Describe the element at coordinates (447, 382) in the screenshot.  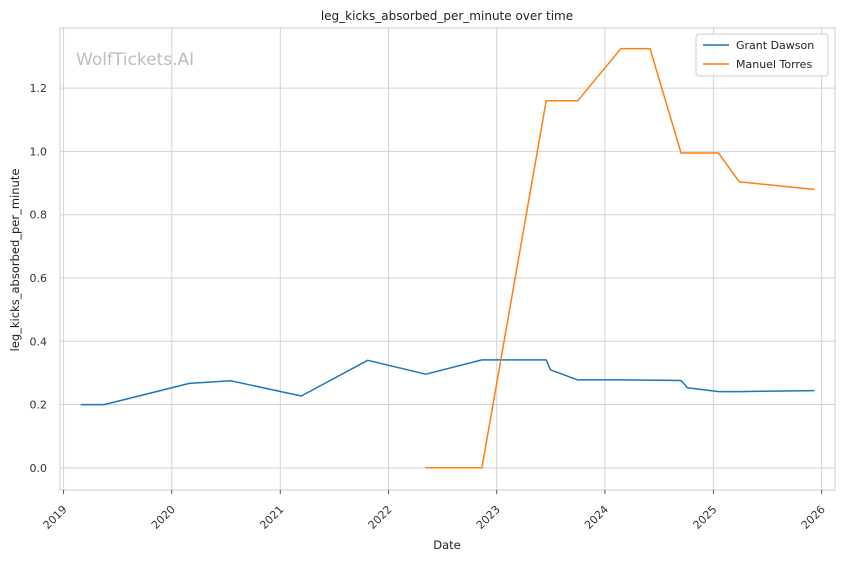
I see `series-line-grant-dawson` at that location.